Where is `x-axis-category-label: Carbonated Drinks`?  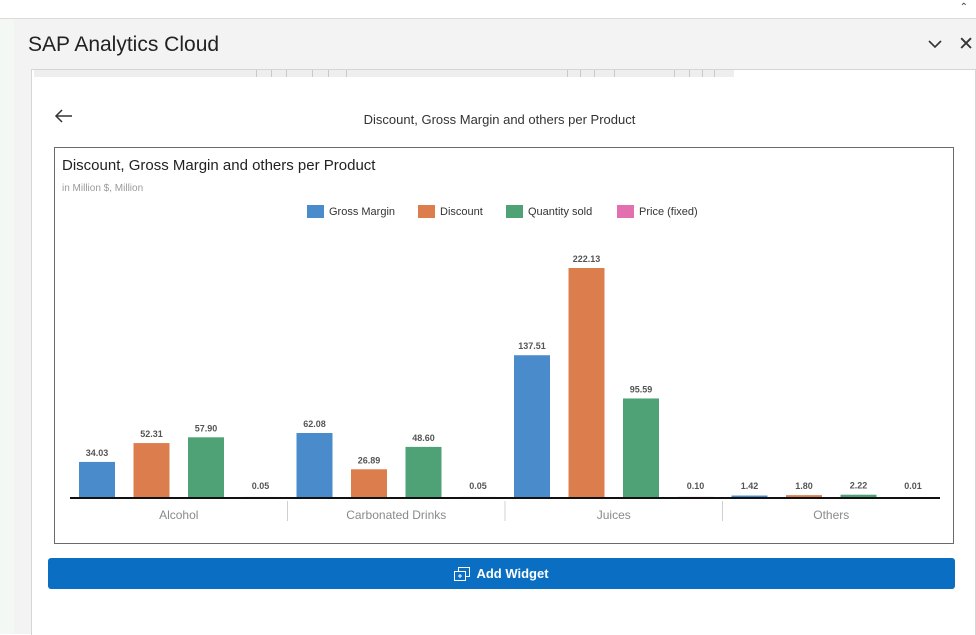
x-axis-category-label: Carbonated Drinks is located at coordinates (396, 515).